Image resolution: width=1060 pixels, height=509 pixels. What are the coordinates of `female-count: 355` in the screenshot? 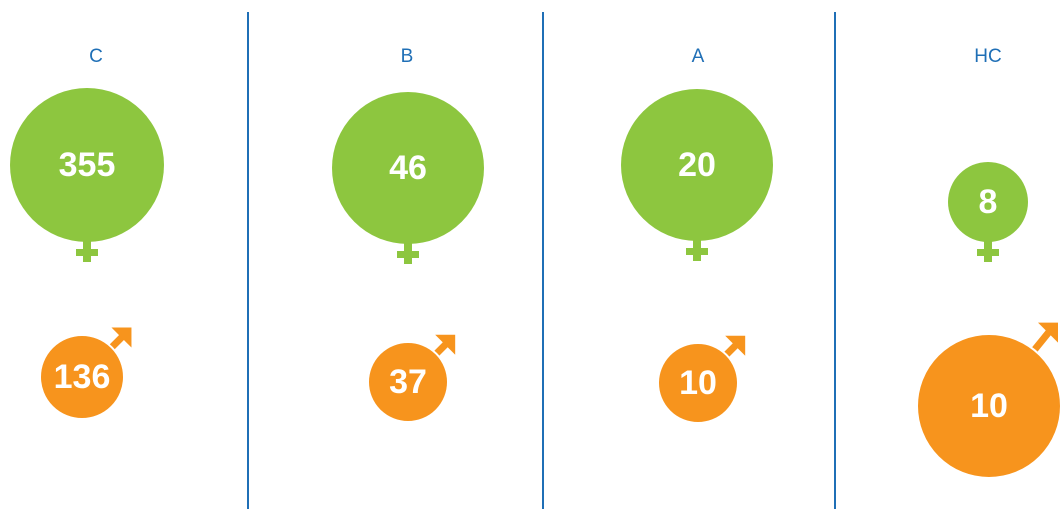 It's located at (87, 165).